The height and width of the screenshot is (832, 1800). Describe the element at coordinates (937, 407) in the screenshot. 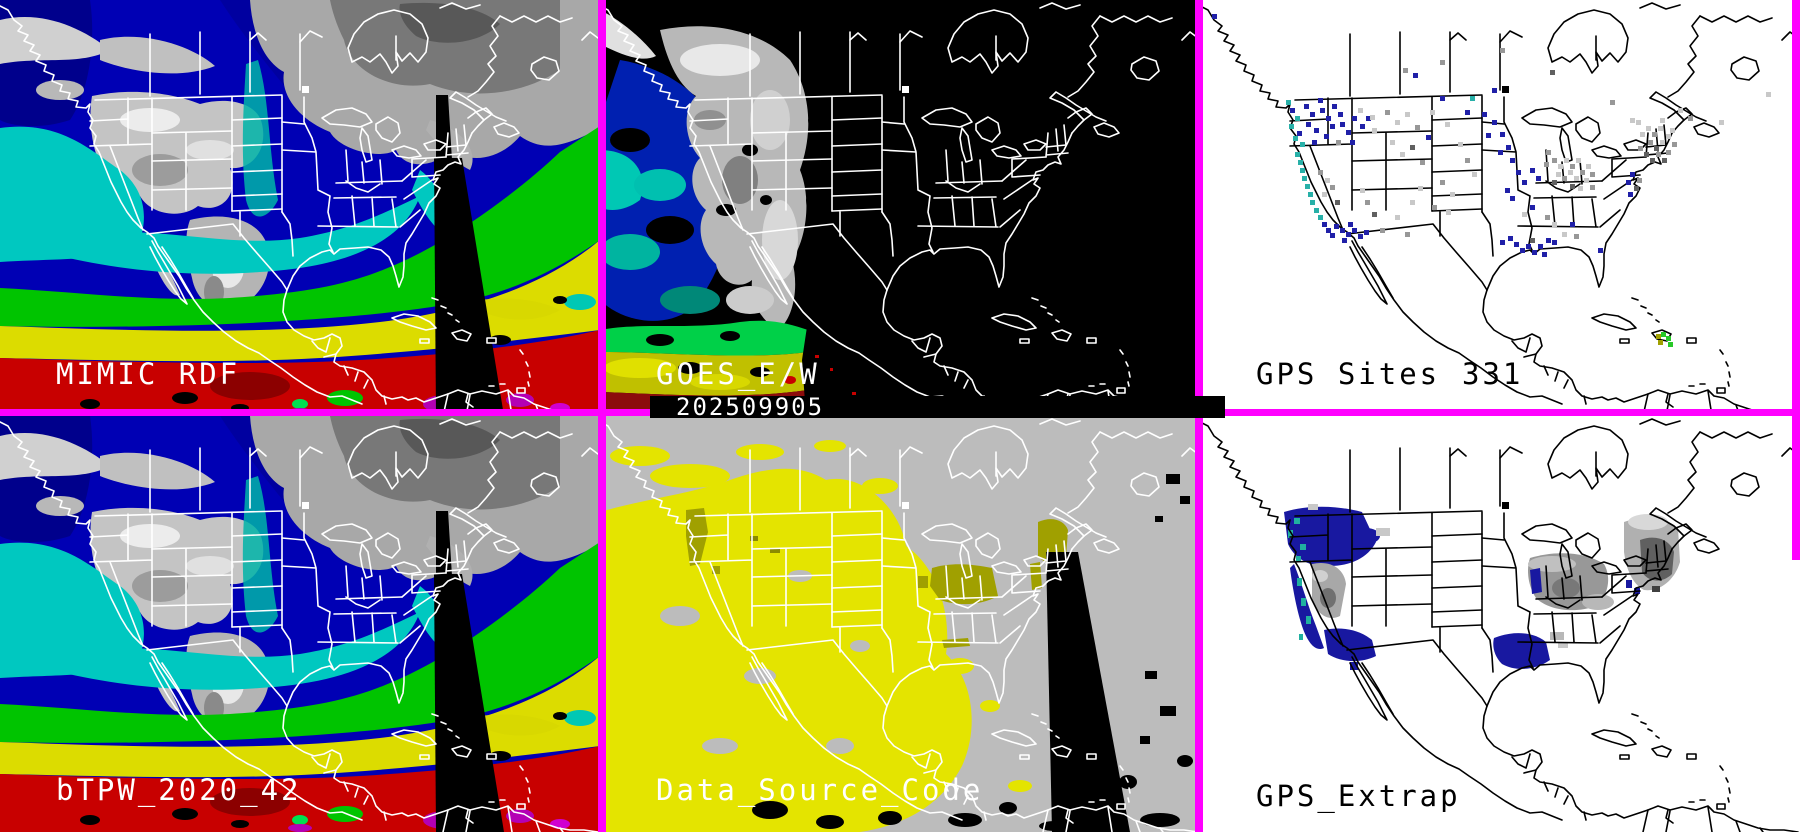

I see `timestamp-bar: 202509905` at that location.